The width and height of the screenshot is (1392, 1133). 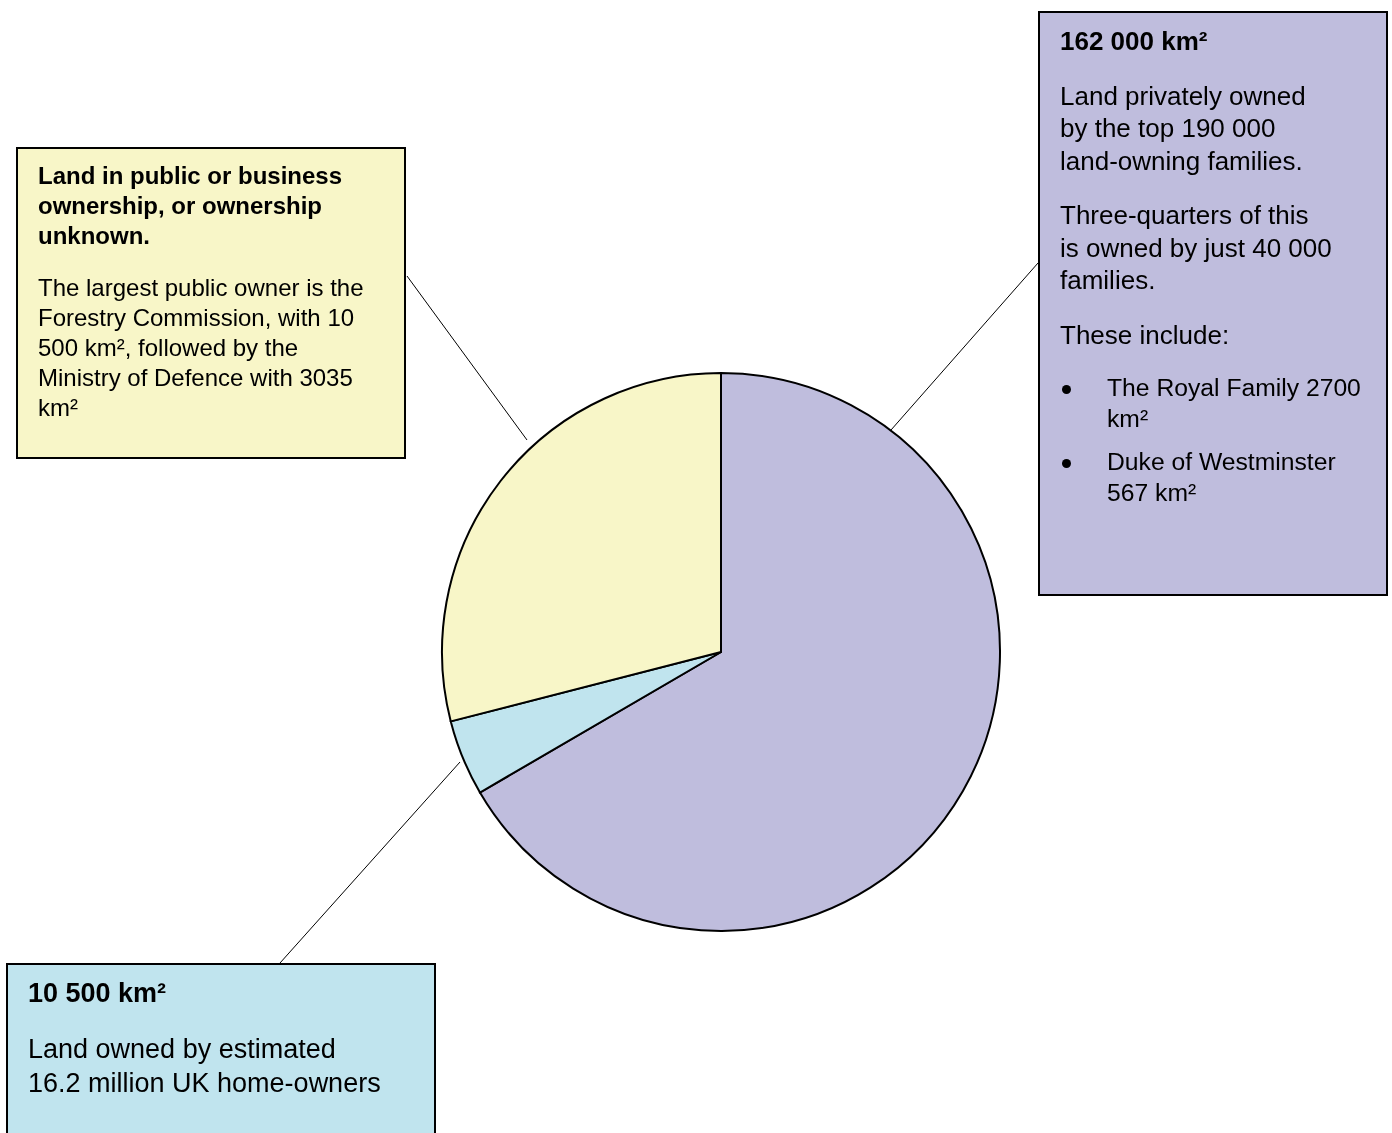 What do you see at coordinates (1134, 41) in the screenshot?
I see `text: 162 000 km²` at bounding box center [1134, 41].